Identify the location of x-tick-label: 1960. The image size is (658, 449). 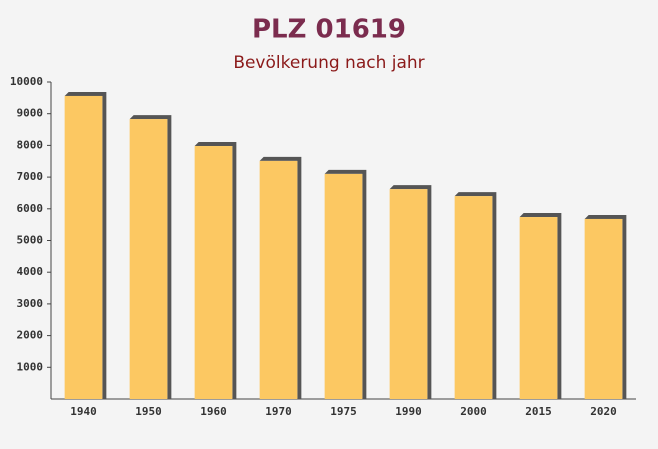
(213, 411).